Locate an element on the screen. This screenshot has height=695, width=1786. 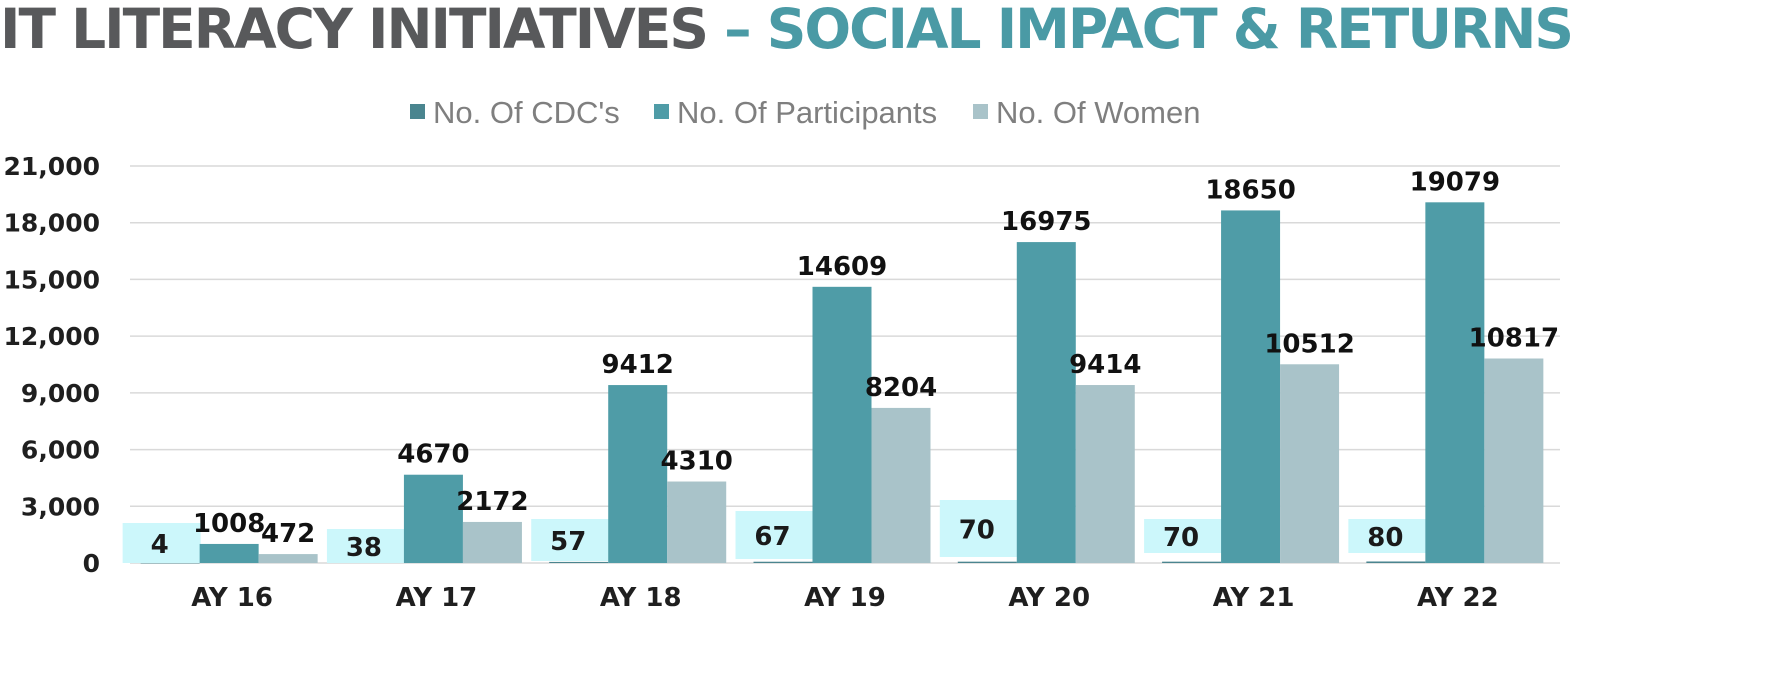
y-tick-label: 3,000 is located at coordinates (60, 506).